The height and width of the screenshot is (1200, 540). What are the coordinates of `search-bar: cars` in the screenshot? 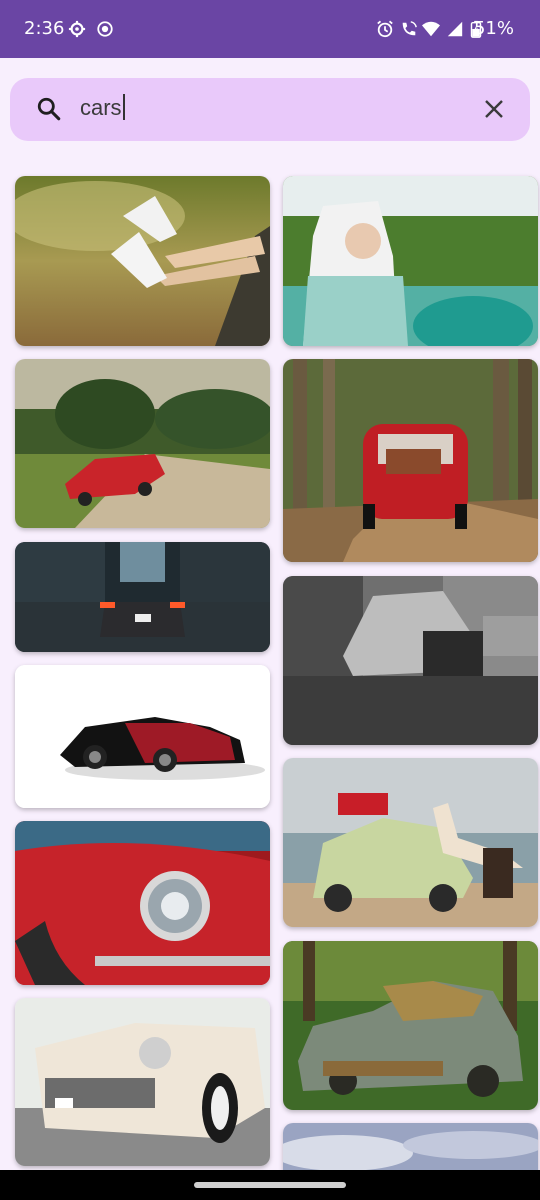 It's located at (270, 109).